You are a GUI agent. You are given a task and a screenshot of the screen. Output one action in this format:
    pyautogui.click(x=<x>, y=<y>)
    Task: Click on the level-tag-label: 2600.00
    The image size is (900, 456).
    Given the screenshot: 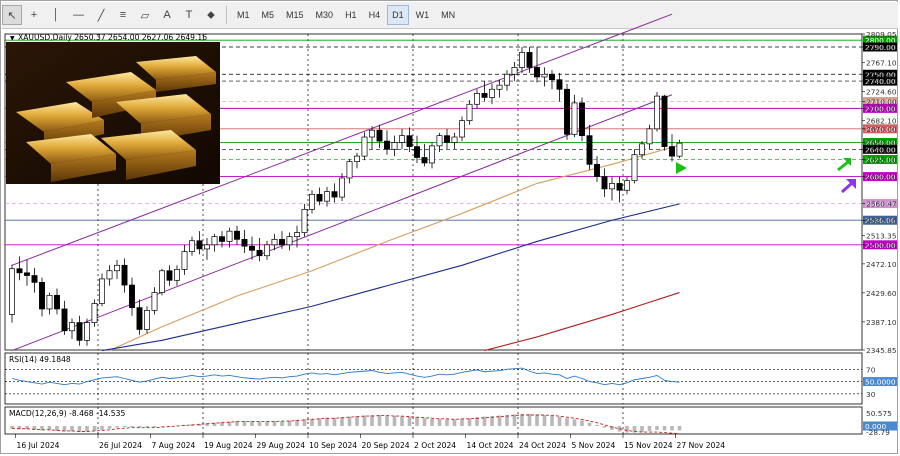 What is the action you would take?
    pyautogui.click(x=880, y=177)
    